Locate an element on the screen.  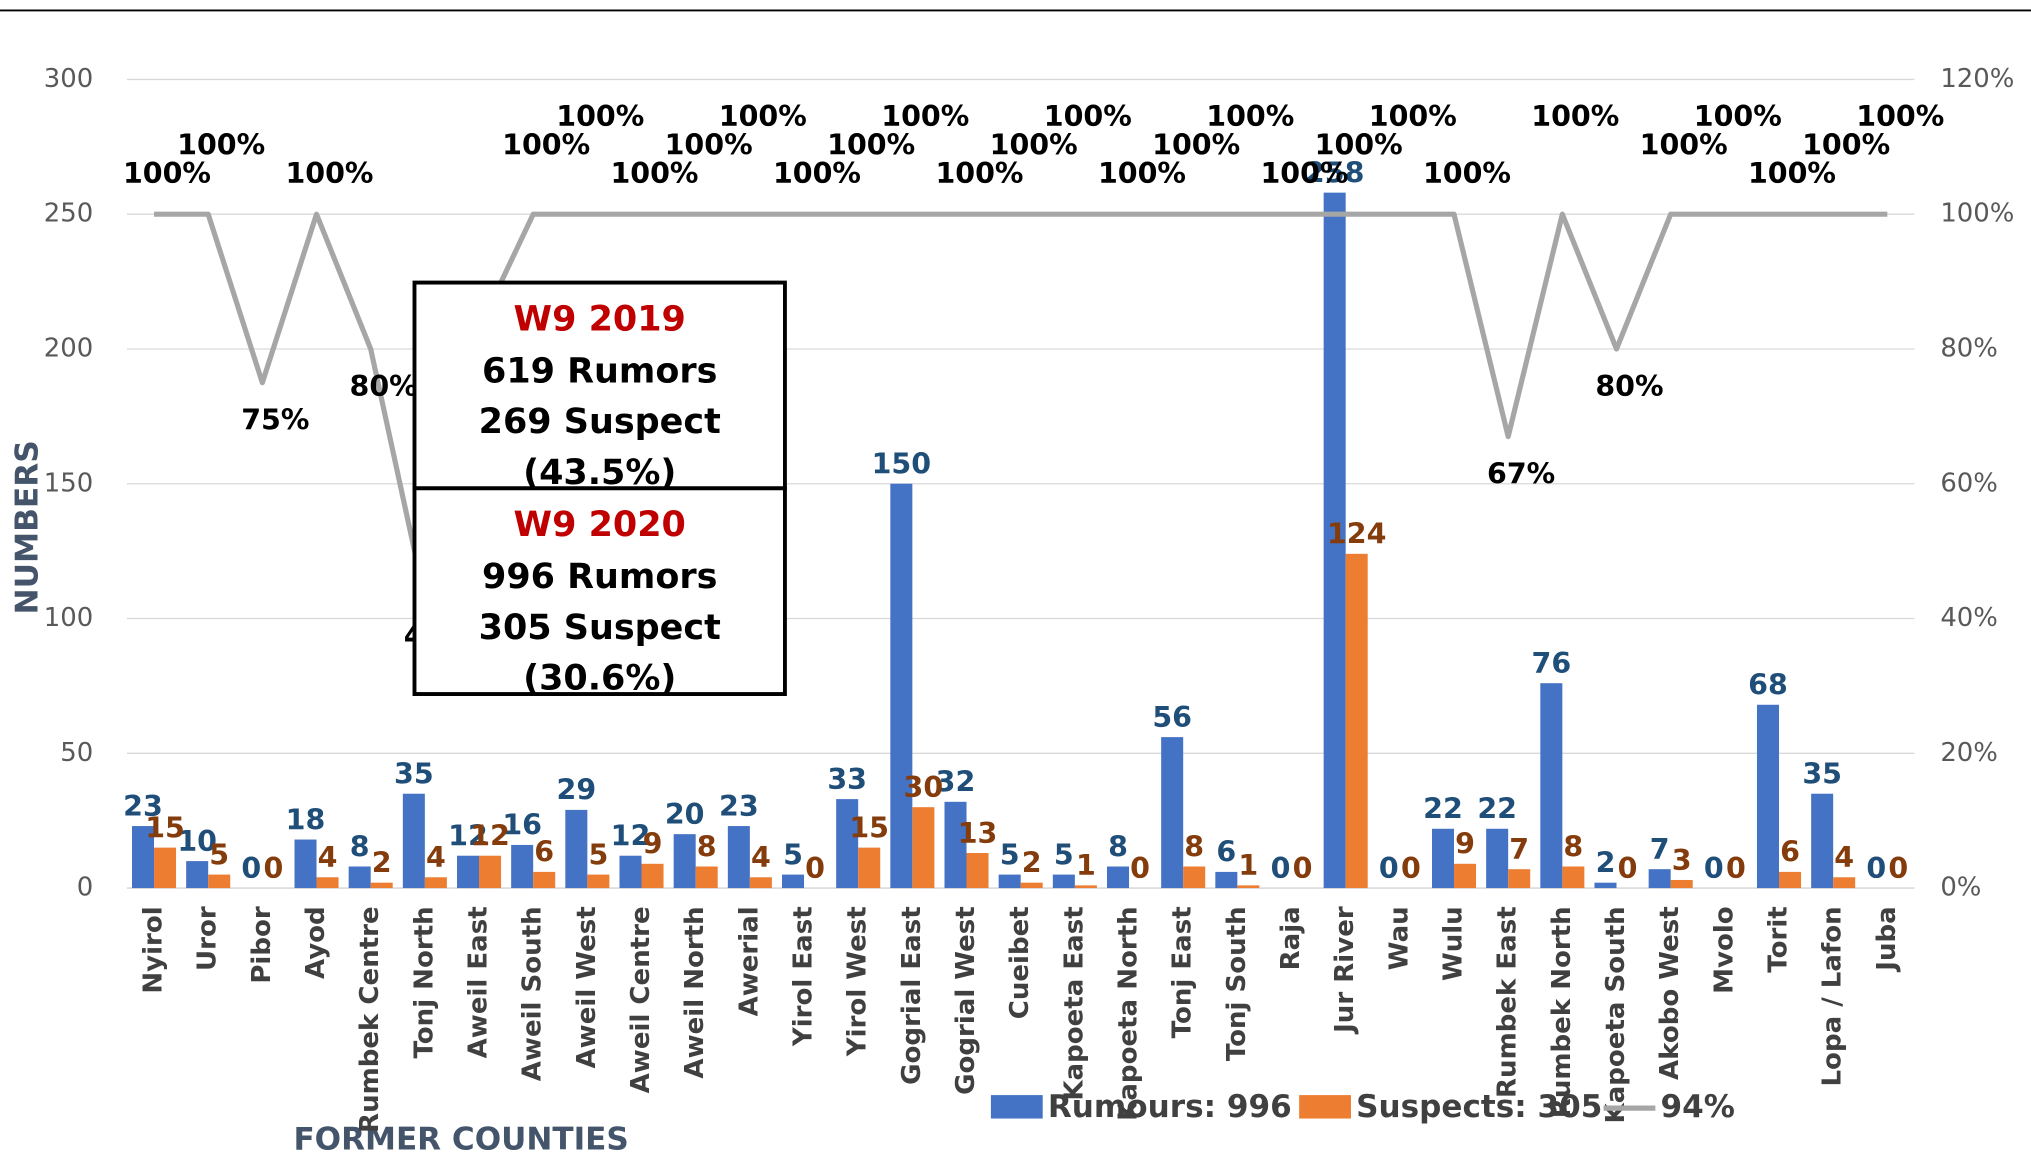
x-tick-label: Wulu is located at coordinates (1454, 943).